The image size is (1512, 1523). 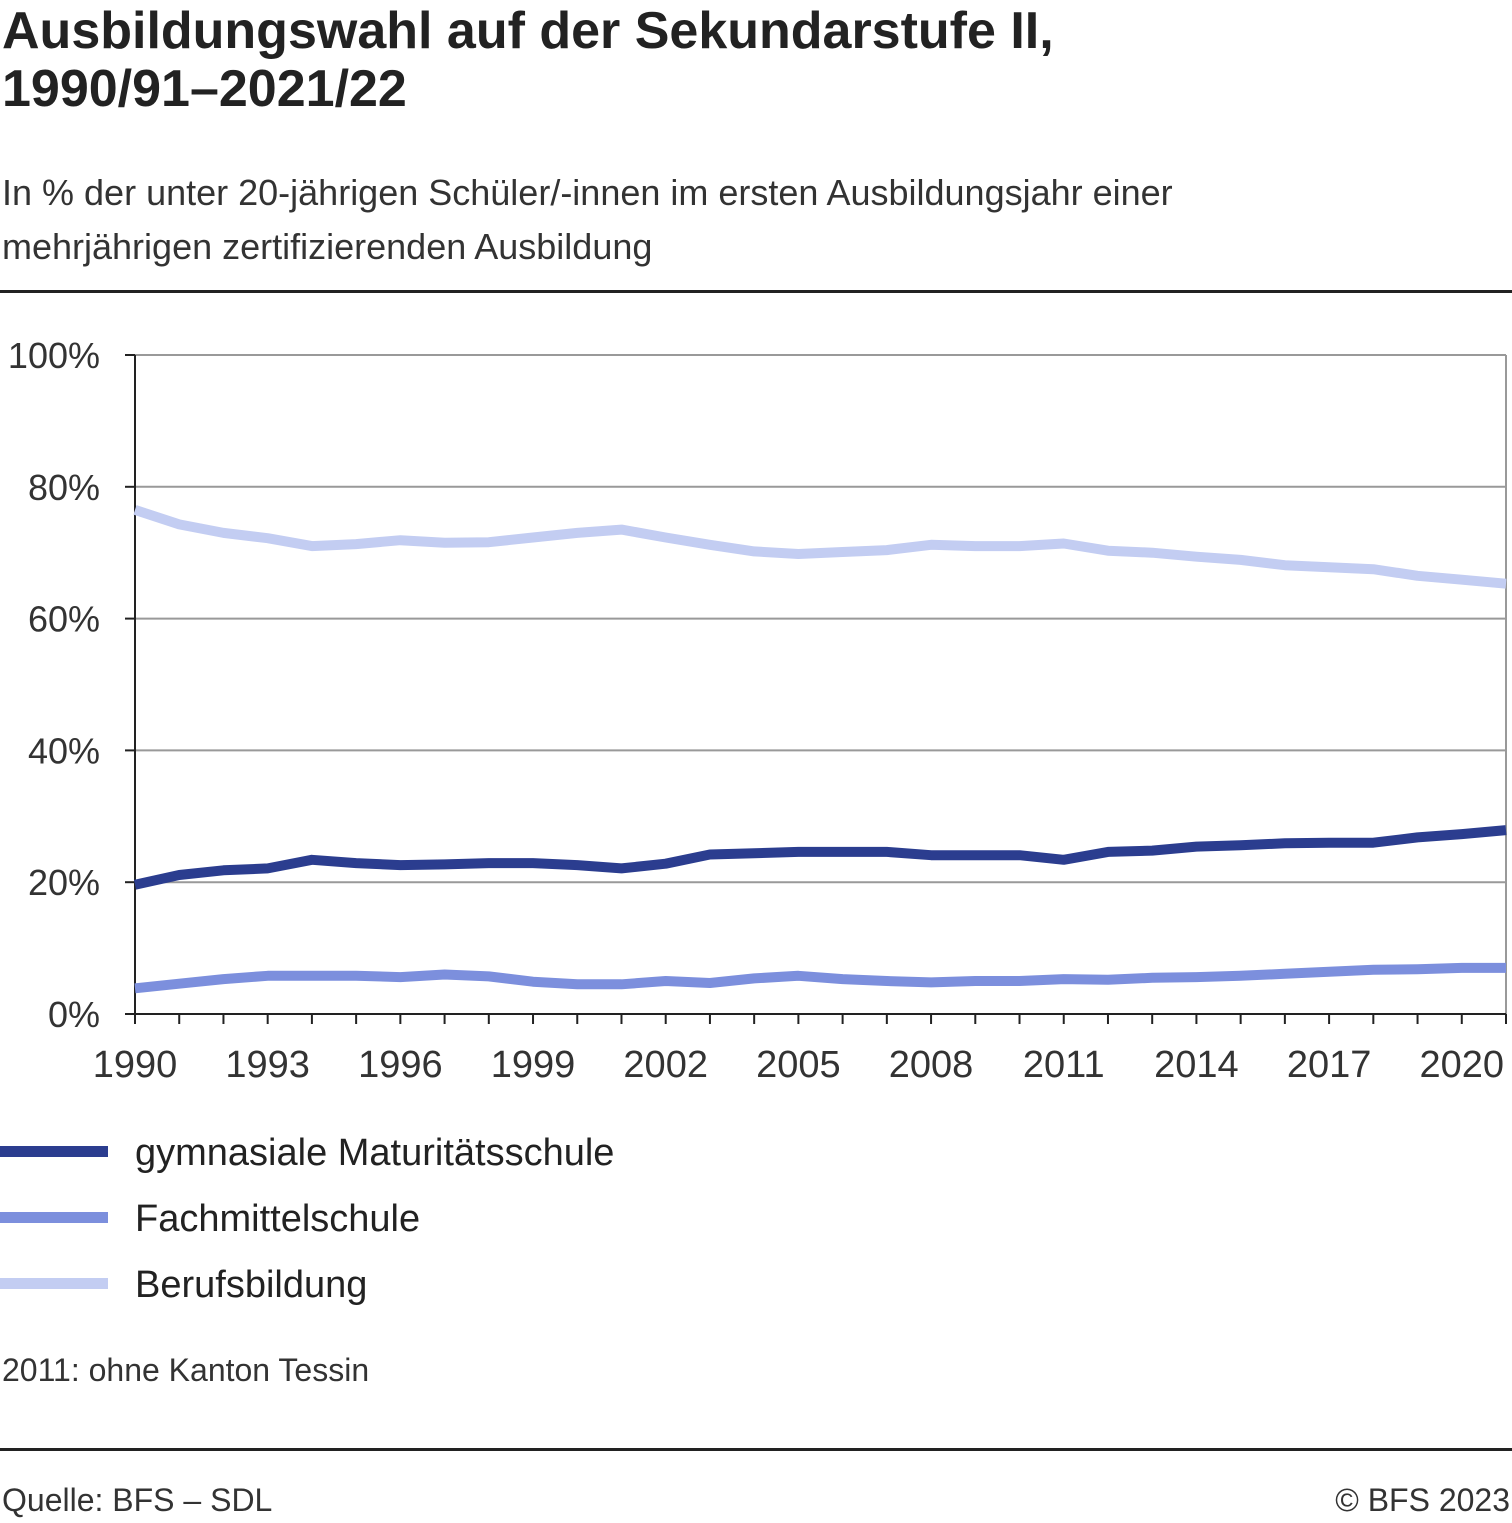 I want to click on legend-label-berufsbildung: Berufsbildung, so click(x=251, y=1285).